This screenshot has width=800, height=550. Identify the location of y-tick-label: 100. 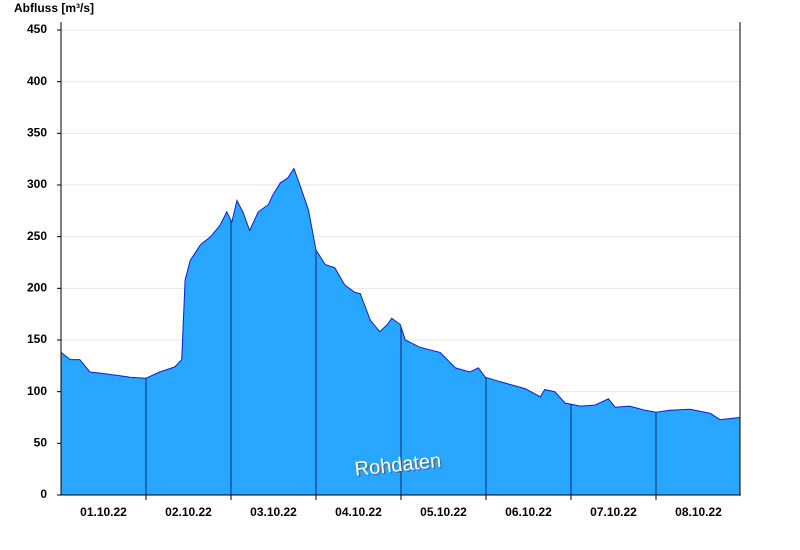
(37, 391).